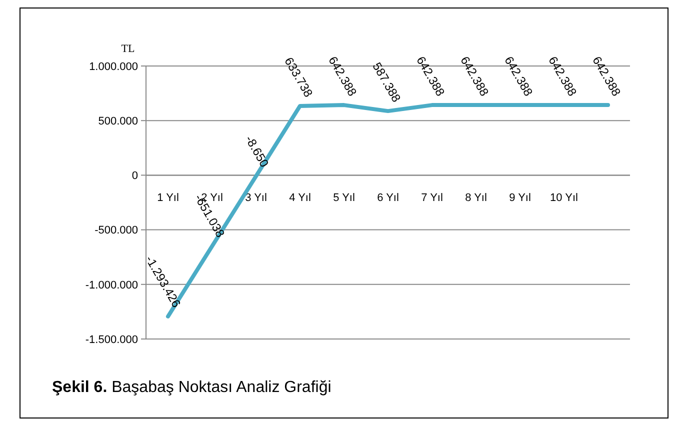 The image size is (687, 423). Describe the element at coordinates (168, 198) in the screenshot. I see `x-tick-label: 1 Yıl` at that location.